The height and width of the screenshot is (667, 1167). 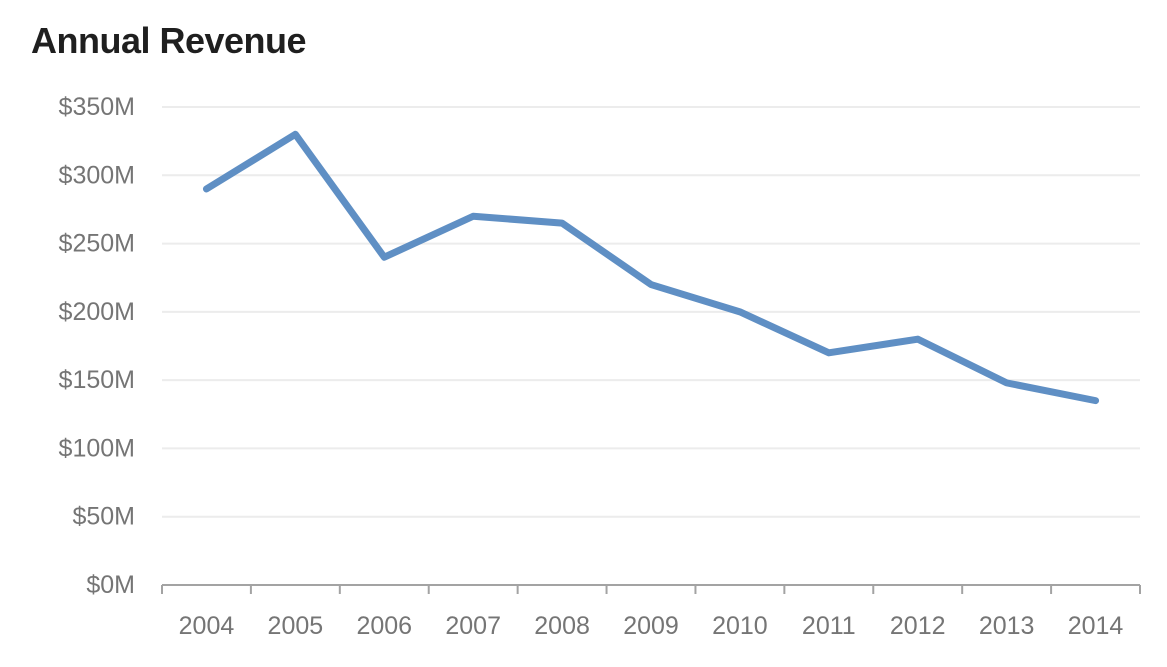 I want to click on x-axis-tick-label: 2004, so click(x=207, y=626).